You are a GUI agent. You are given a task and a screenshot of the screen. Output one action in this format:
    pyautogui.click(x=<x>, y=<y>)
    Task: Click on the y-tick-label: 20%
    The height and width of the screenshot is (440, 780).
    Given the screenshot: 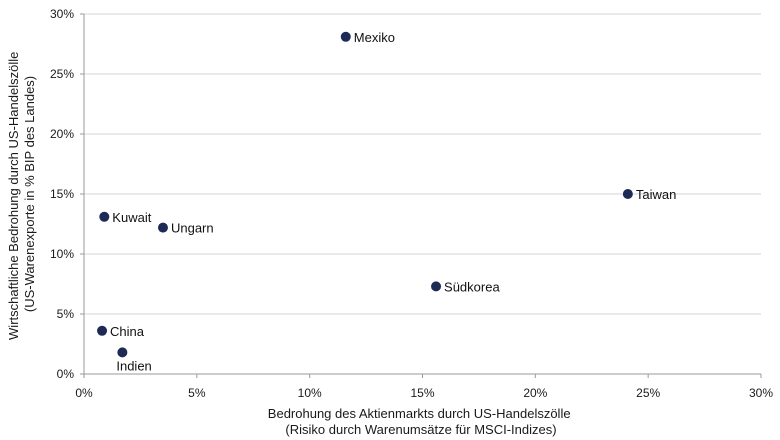 What is the action you would take?
    pyautogui.click(x=62, y=134)
    